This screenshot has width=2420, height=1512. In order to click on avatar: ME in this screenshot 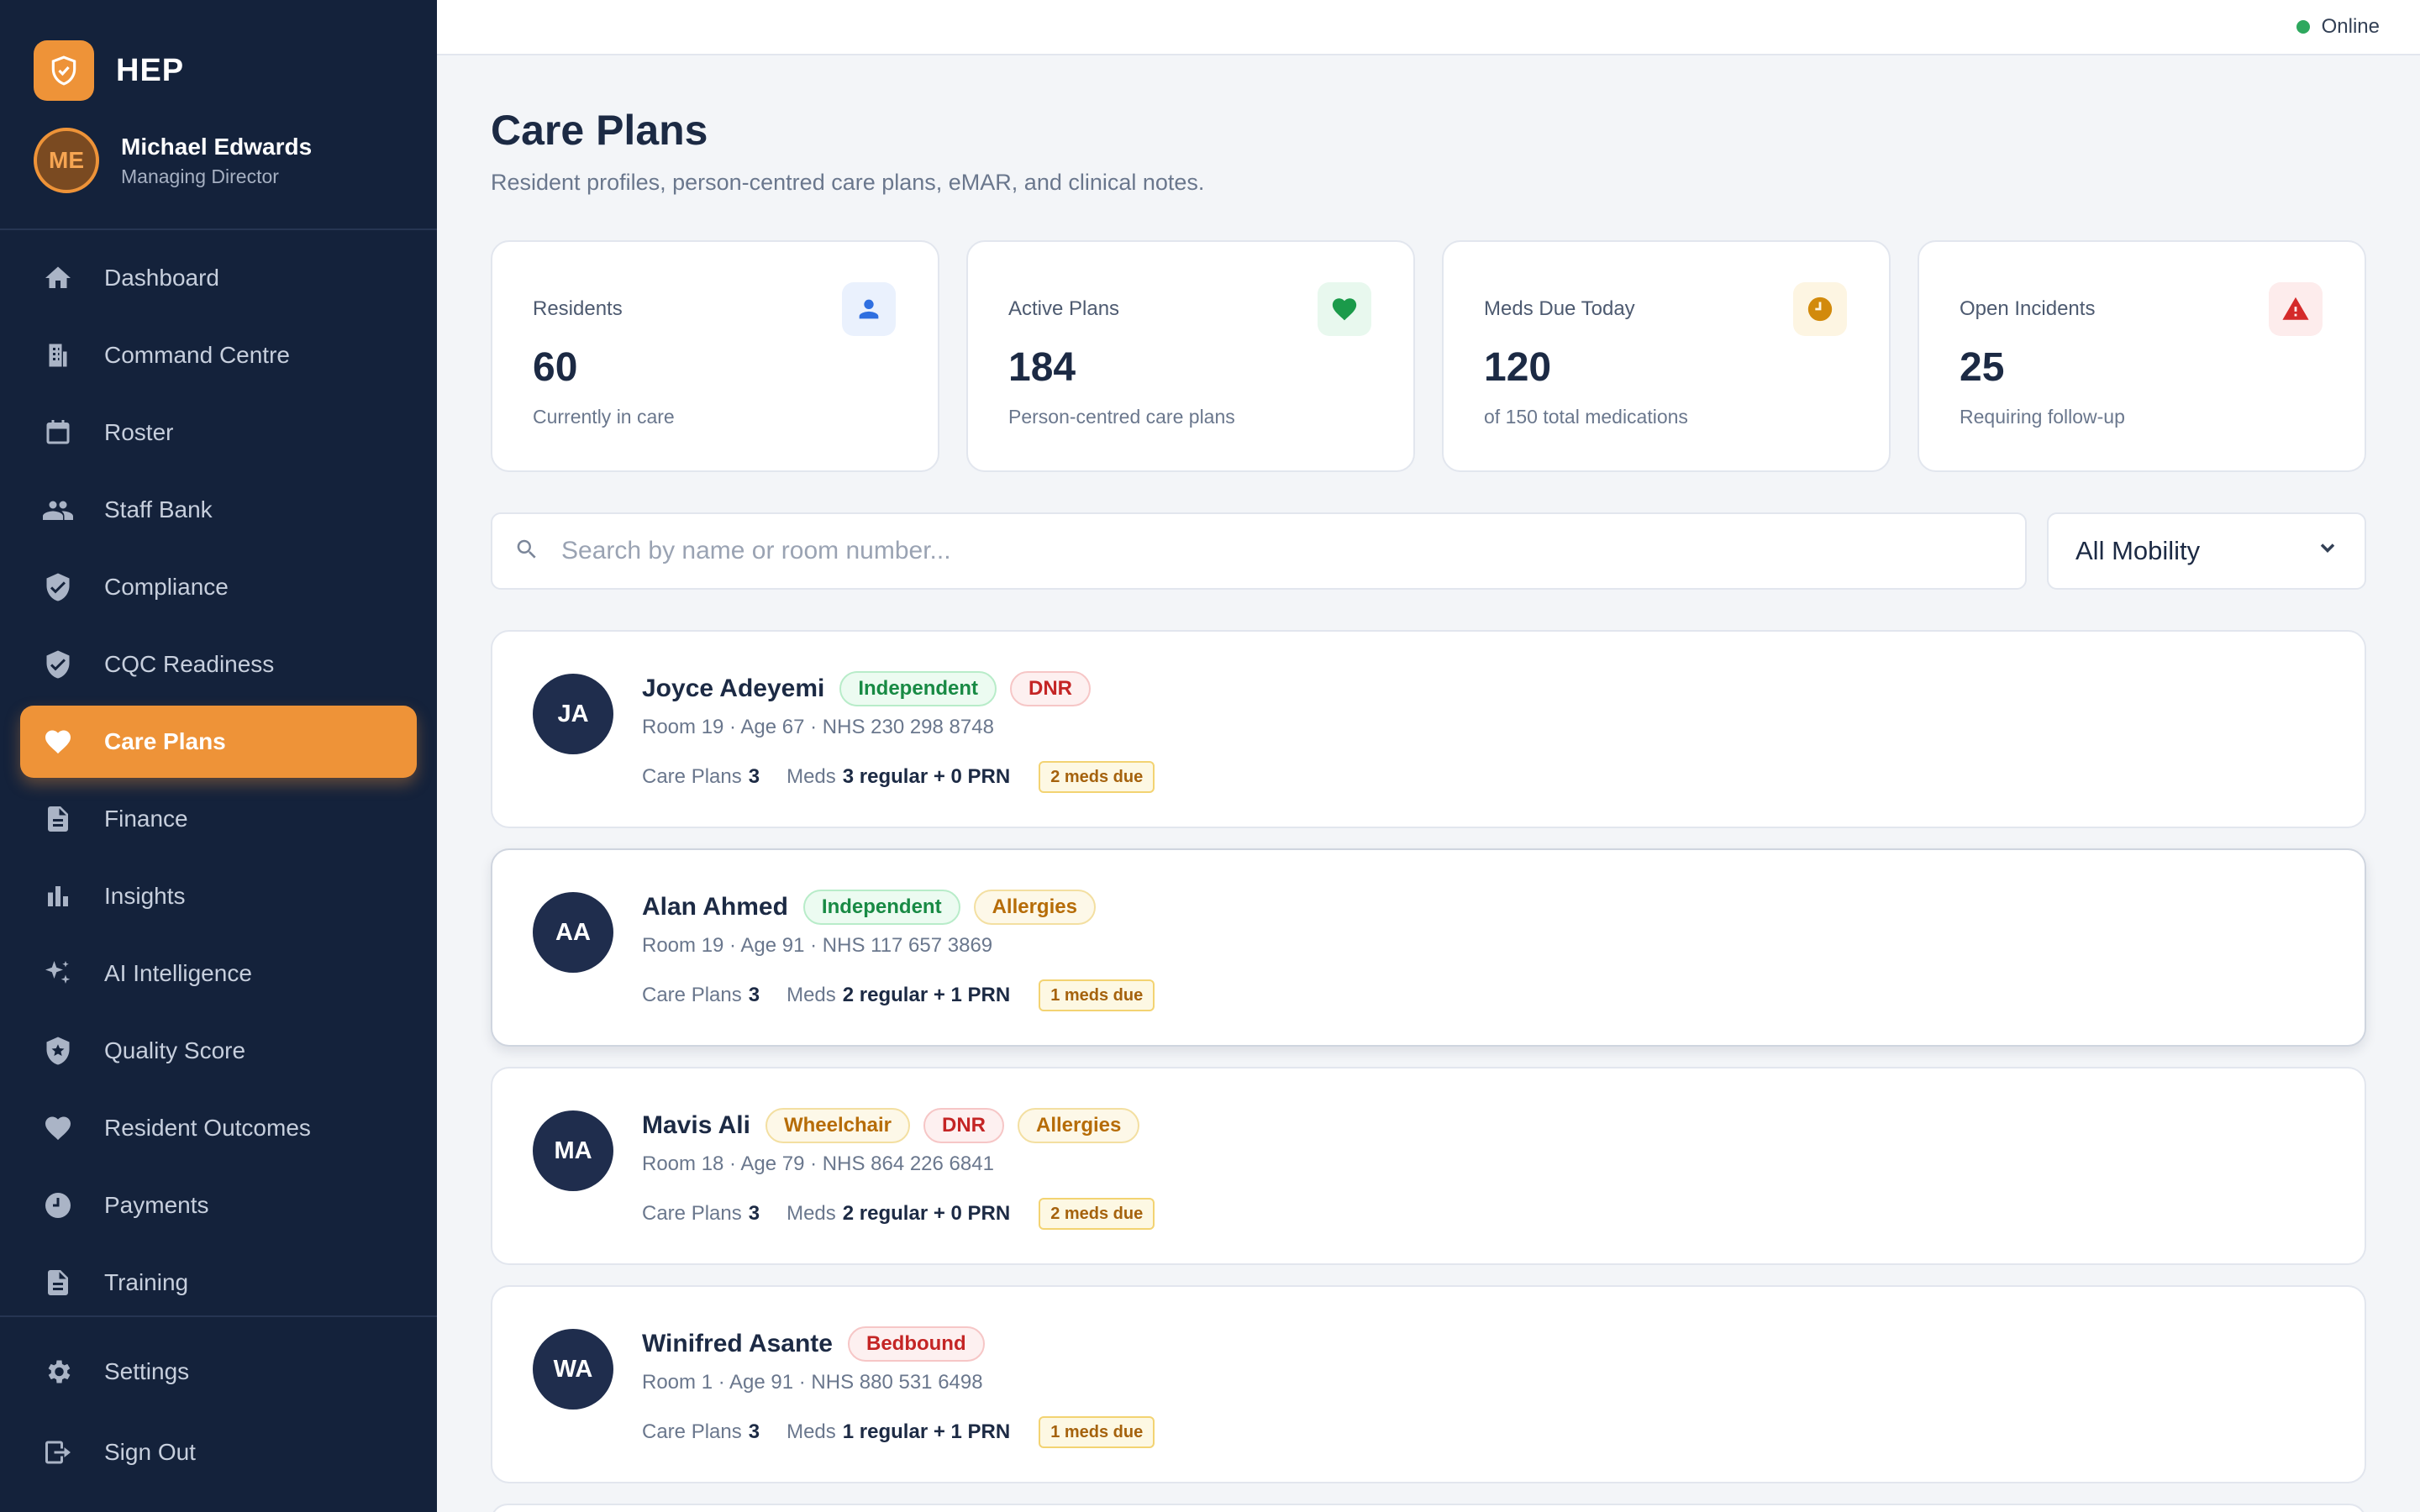, I will do `click(66, 160)`.